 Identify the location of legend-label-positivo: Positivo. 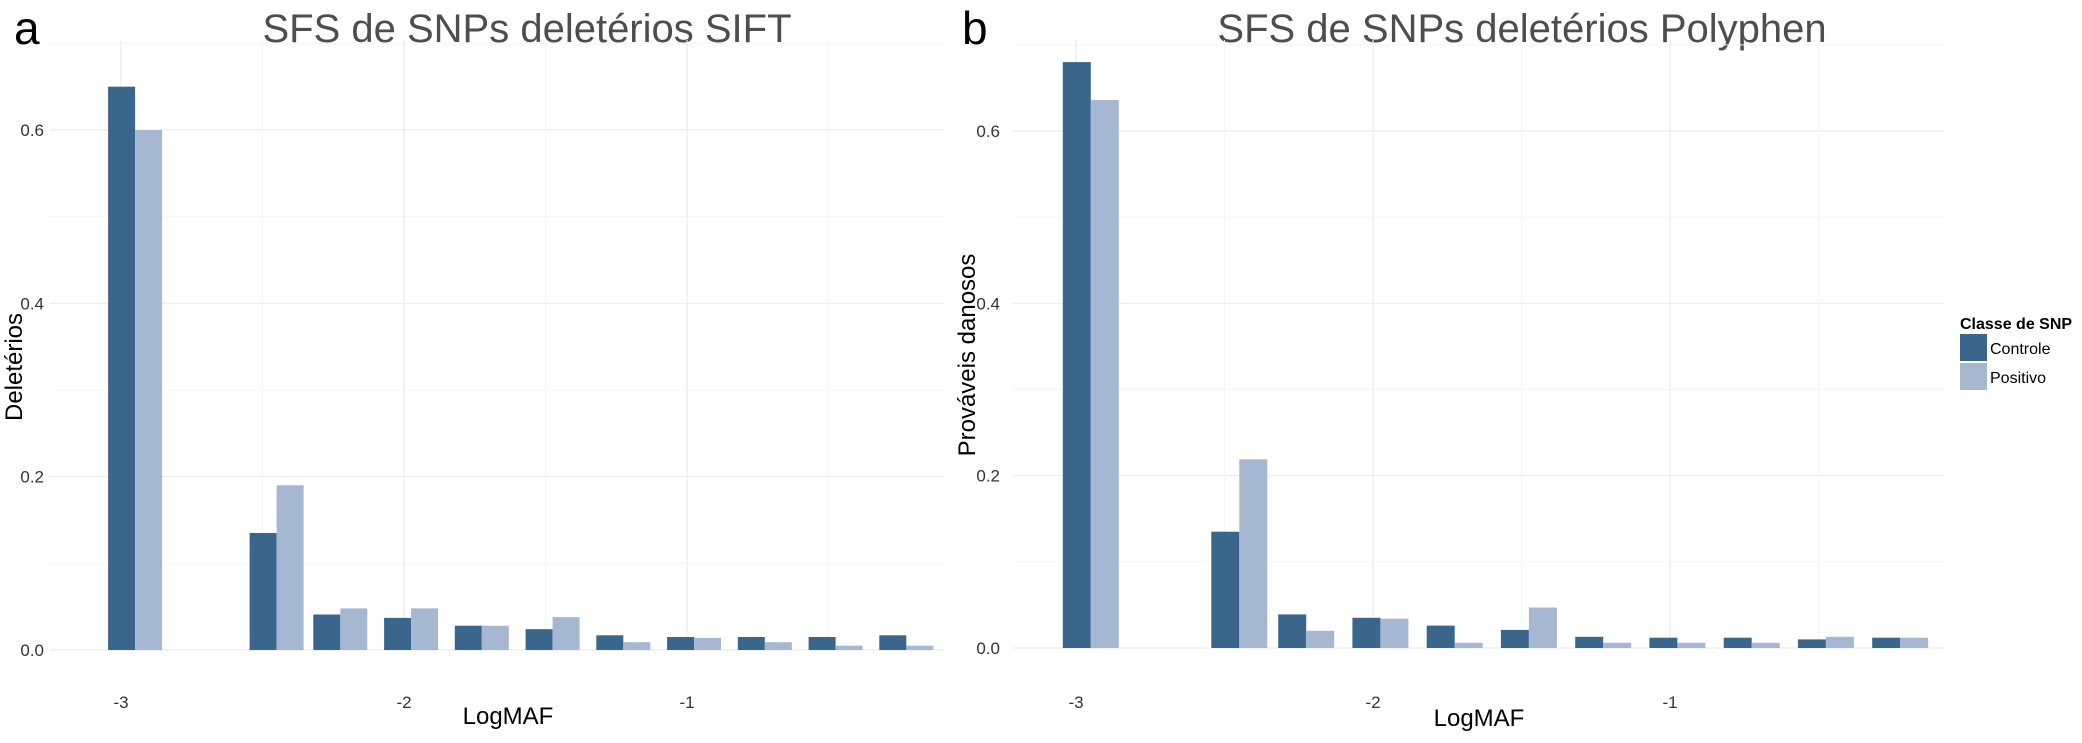
(2018, 378).